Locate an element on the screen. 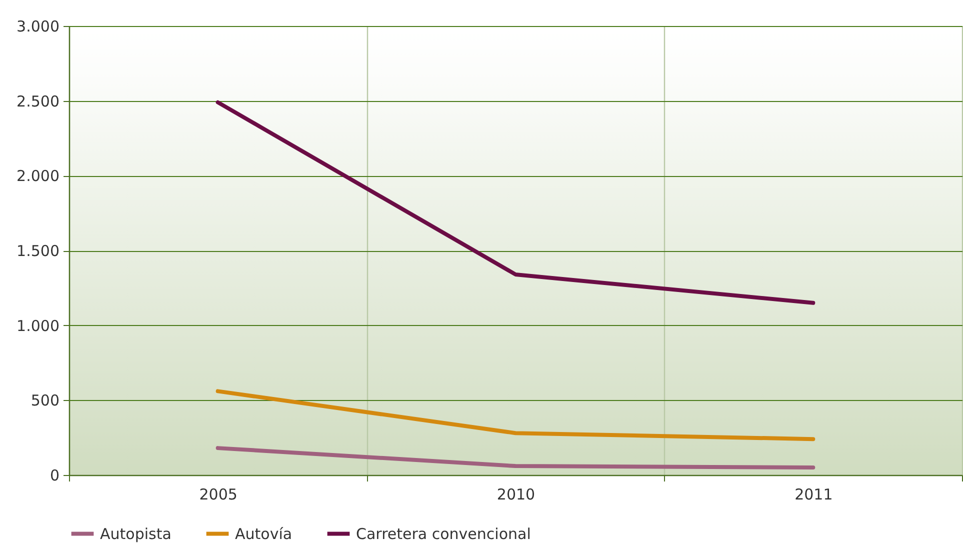 This screenshot has width=963, height=543. y-tick-label: 0 is located at coordinates (55, 475).